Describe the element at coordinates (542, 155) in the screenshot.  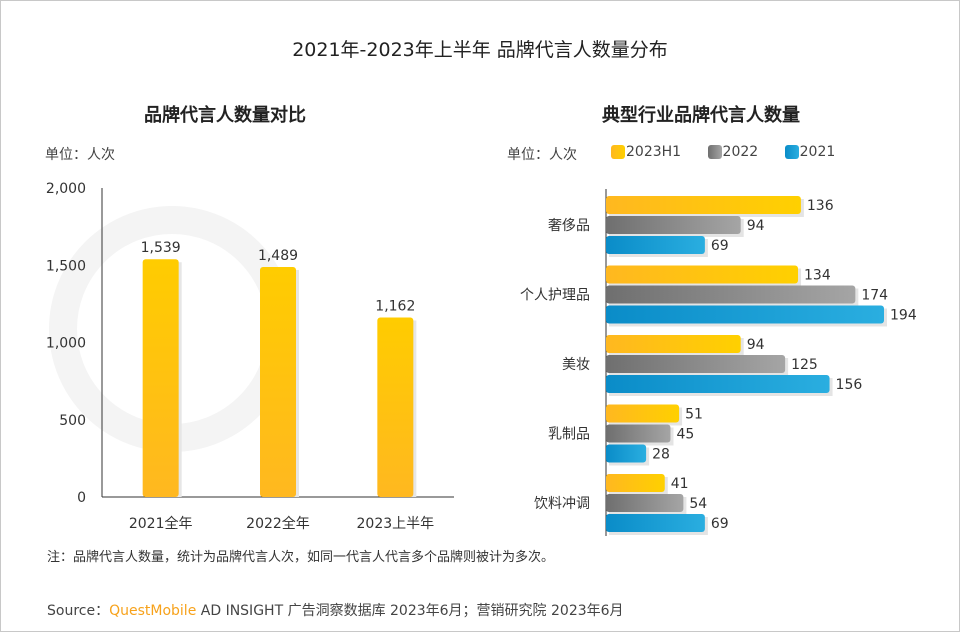
I see `right-chart-unit: 单位：人次` at that location.